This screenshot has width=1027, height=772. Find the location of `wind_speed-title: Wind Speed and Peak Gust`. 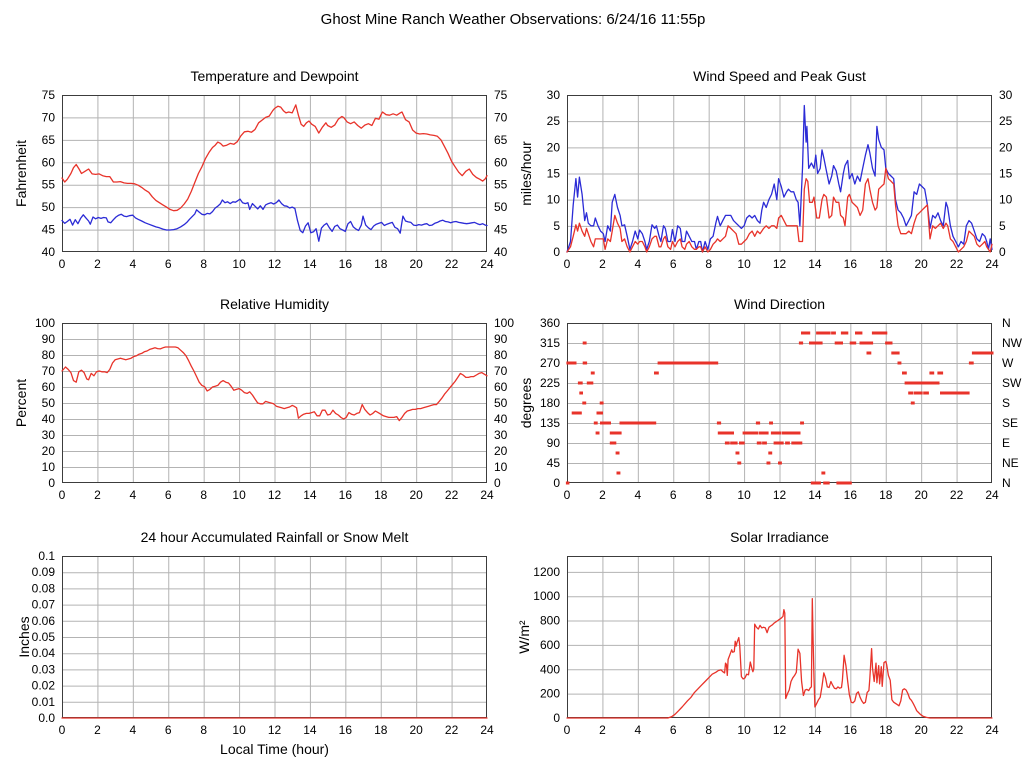

wind_speed-title: Wind Speed and Peak Gust is located at coordinates (779, 76).